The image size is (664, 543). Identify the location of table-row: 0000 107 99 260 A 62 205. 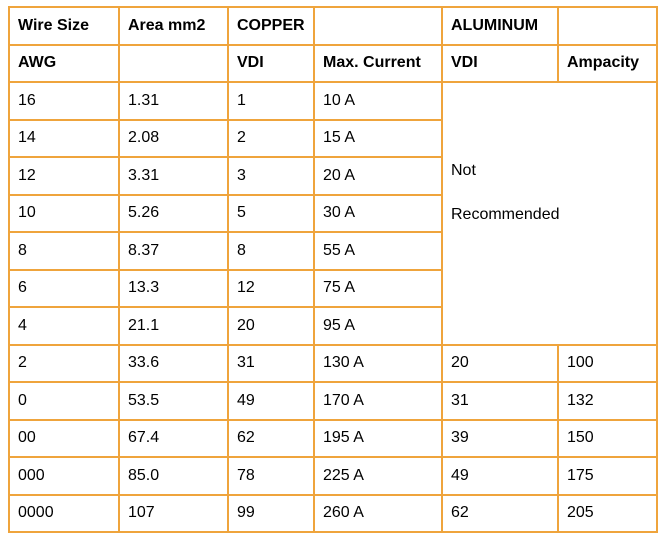
(333, 513).